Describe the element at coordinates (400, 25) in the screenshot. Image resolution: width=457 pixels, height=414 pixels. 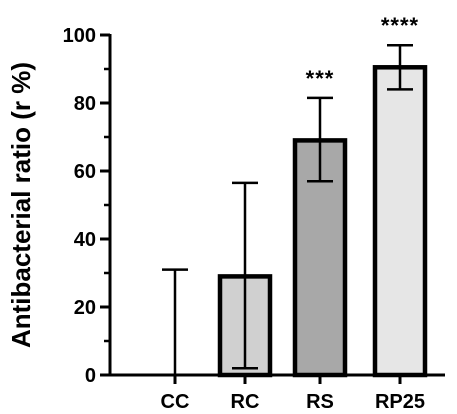
I see `significance-label: ****` at that location.